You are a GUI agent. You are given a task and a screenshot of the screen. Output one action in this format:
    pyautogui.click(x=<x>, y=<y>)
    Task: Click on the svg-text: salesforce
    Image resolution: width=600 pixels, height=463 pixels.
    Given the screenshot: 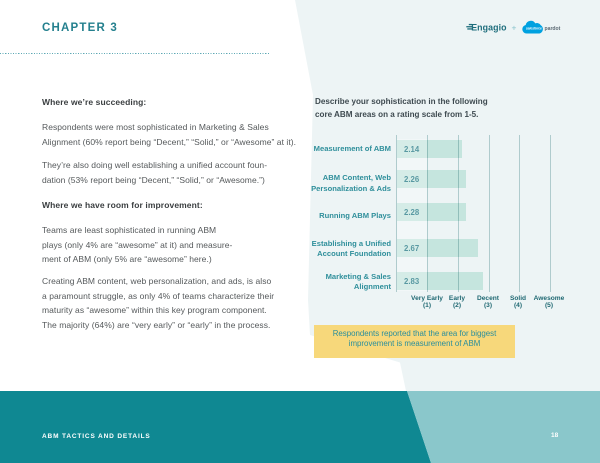 What is the action you would take?
    pyautogui.click(x=534, y=29)
    